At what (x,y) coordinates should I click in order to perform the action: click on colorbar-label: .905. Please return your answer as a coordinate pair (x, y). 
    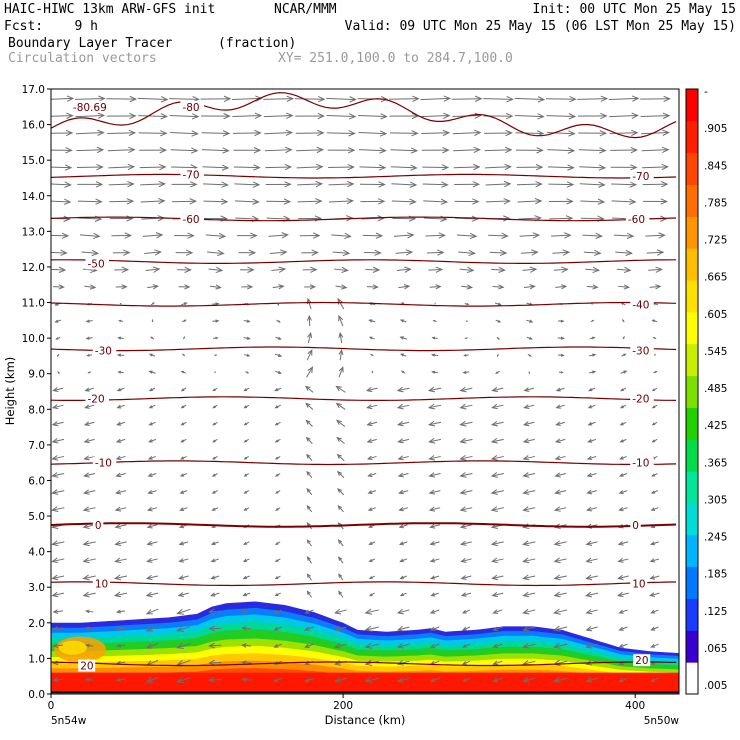
    Looking at the image, I should click on (715, 129).